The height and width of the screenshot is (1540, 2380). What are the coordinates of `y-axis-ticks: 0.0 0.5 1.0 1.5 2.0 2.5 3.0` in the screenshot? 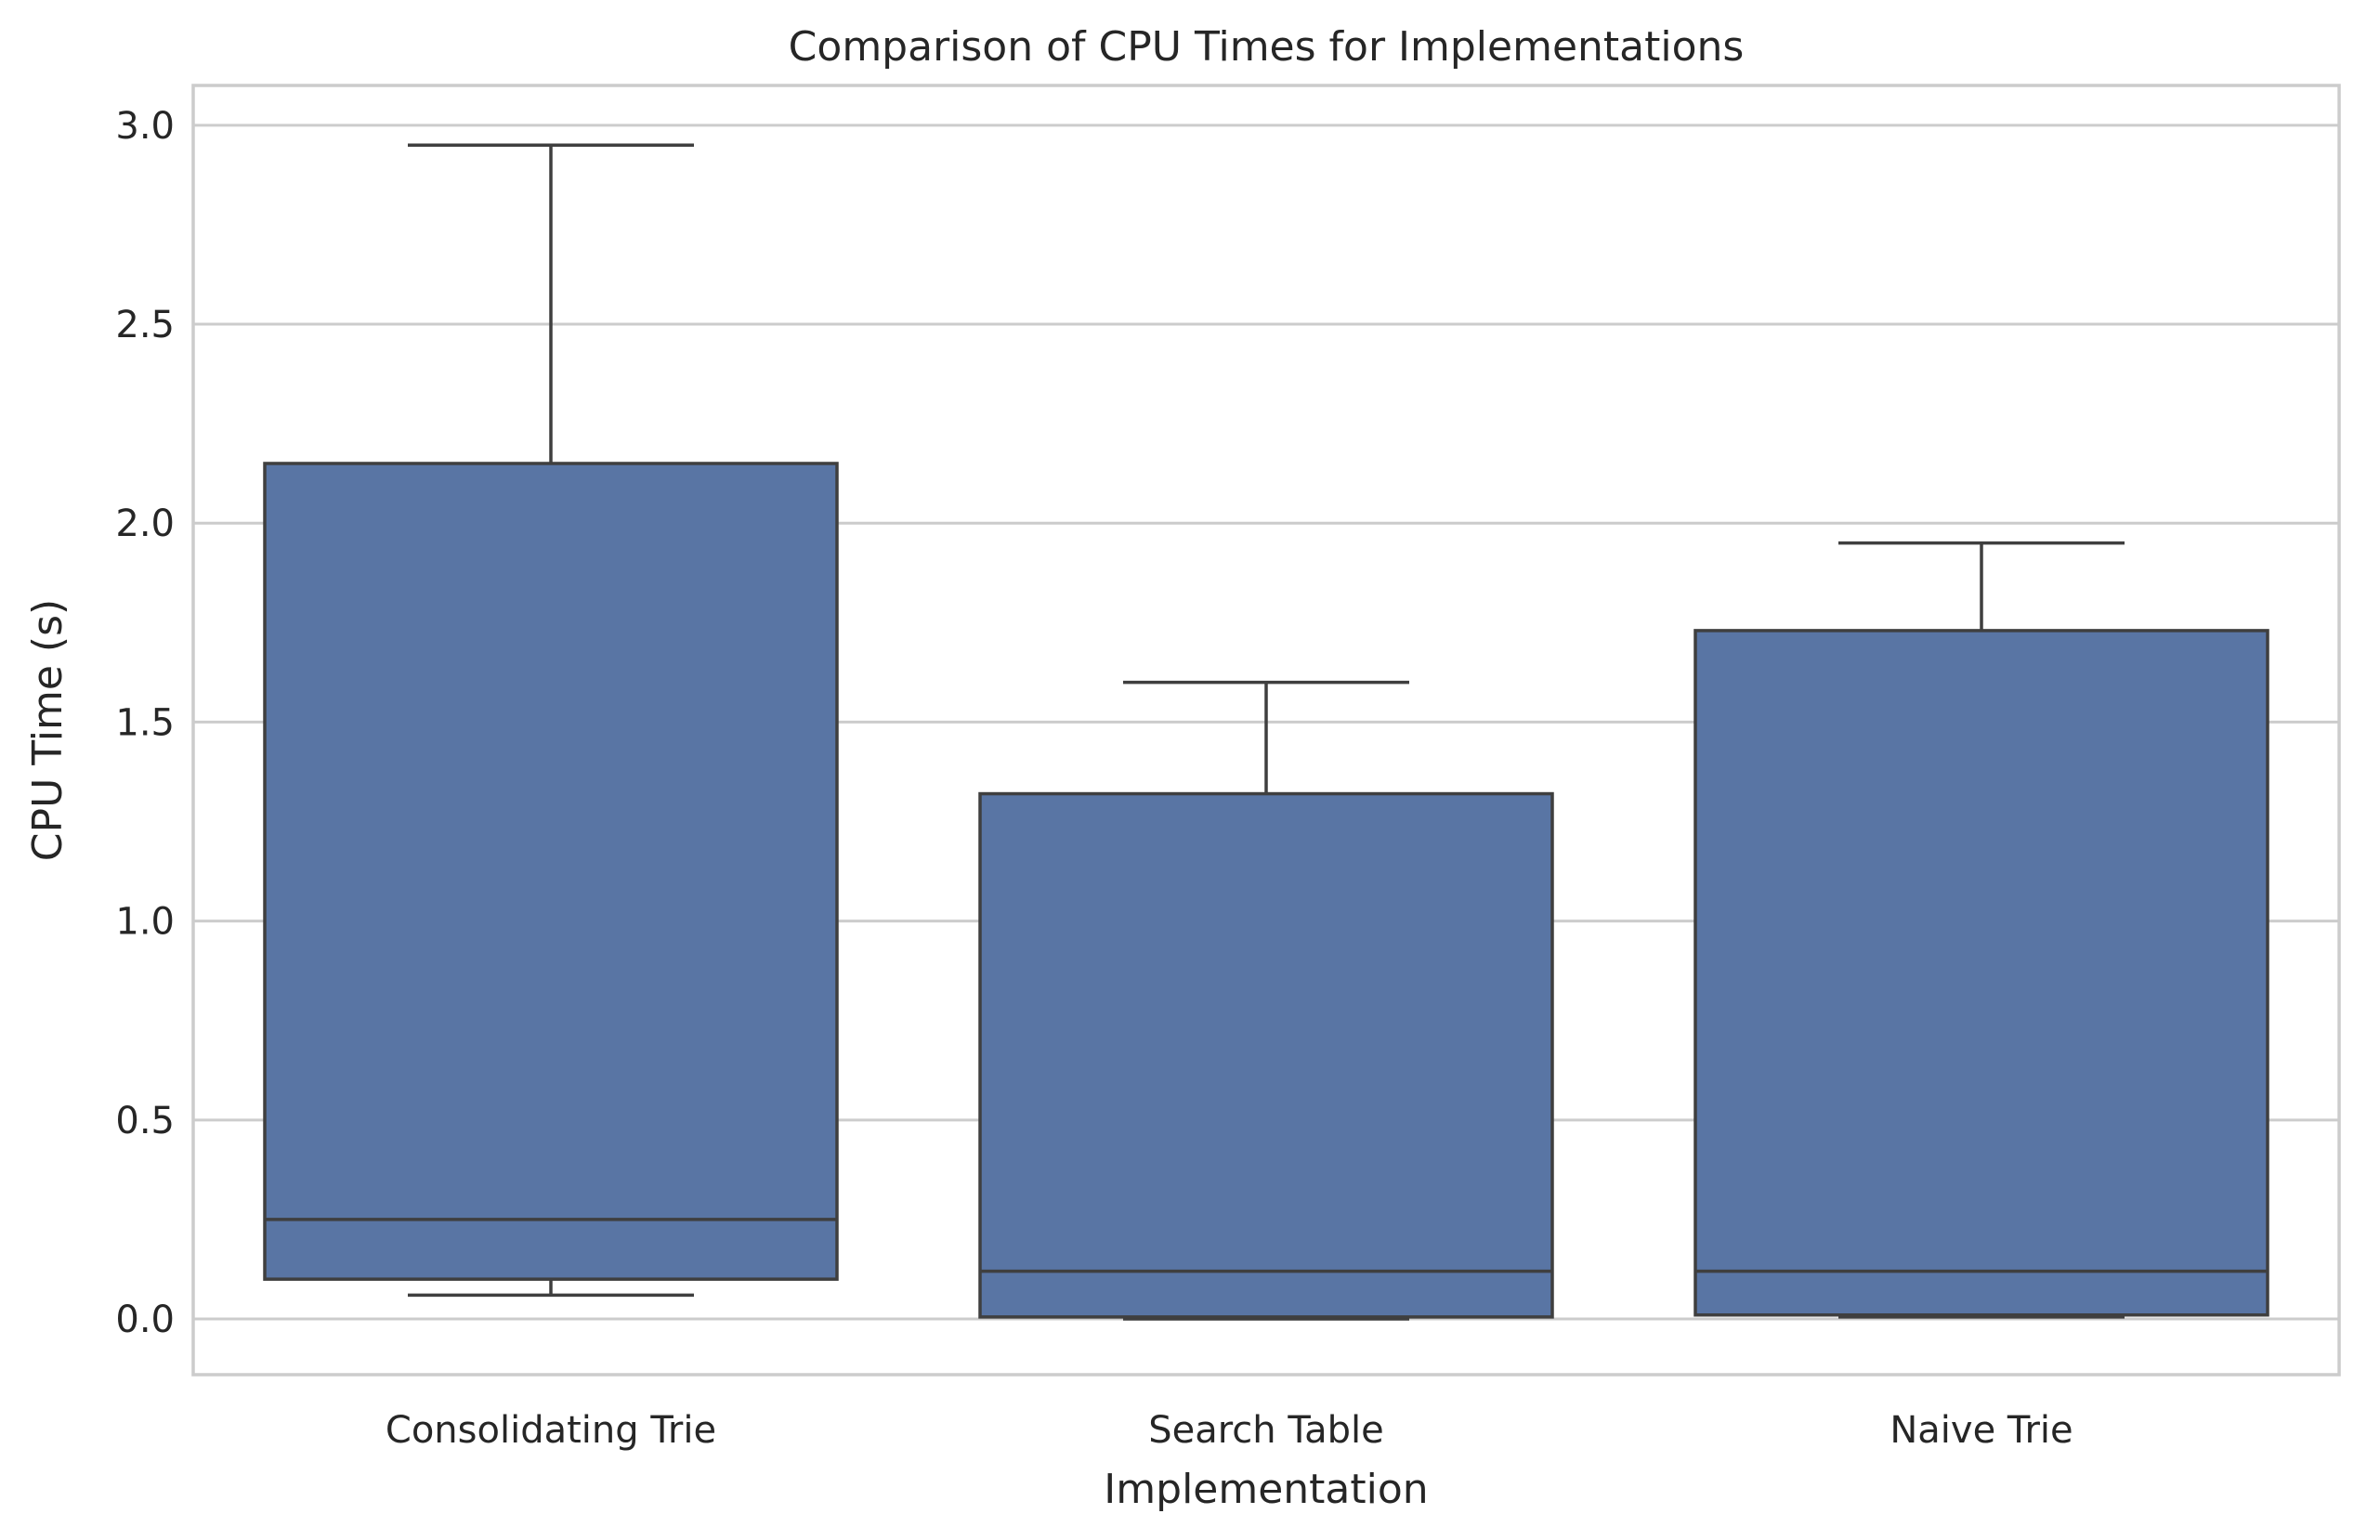 It's located at (145, 723).